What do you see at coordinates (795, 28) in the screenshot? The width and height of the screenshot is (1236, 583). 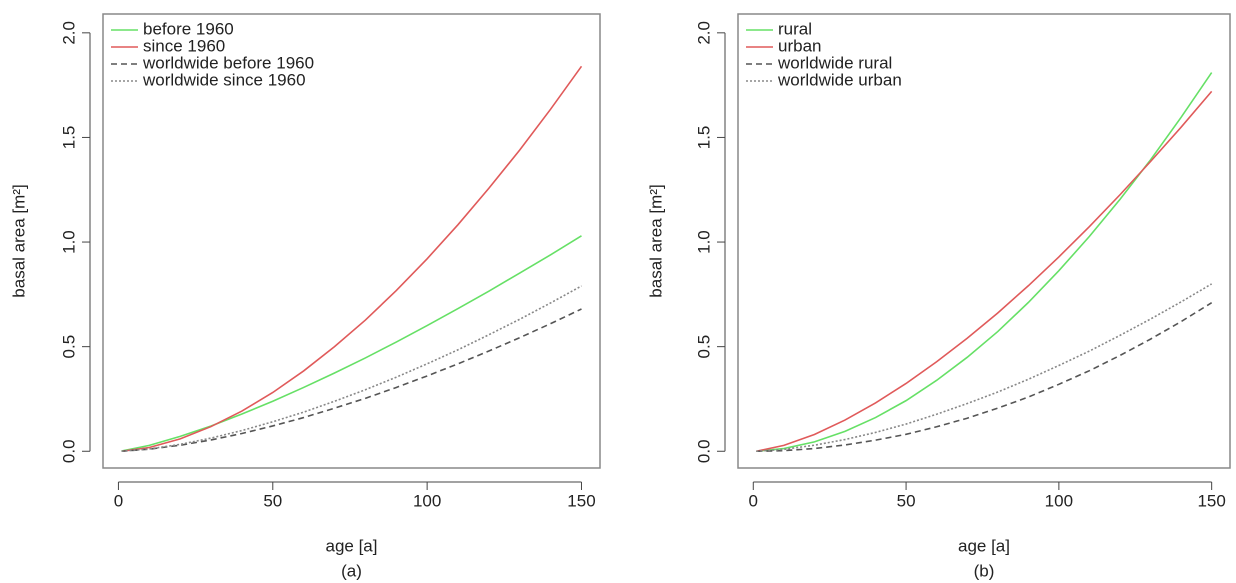 I see `legend-label: rural` at bounding box center [795, 28].